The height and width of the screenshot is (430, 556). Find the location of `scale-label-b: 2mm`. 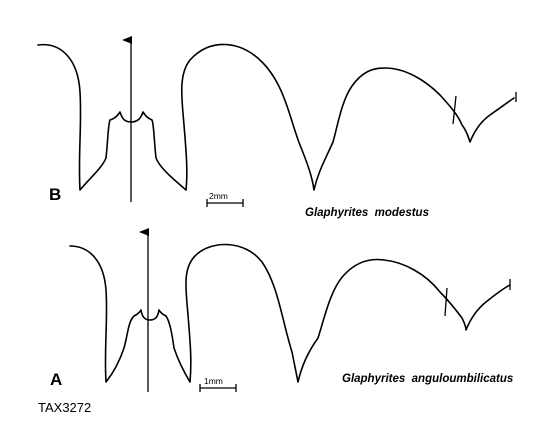

scale-label-b: 2mm is located at coordinates (218, 196).